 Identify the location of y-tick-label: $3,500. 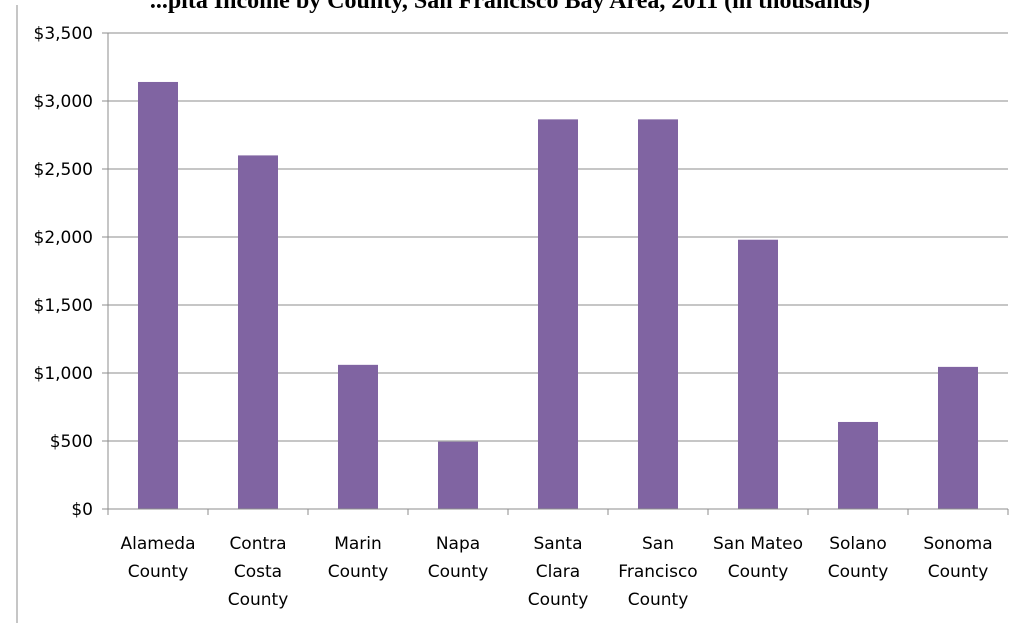
(63, 34).